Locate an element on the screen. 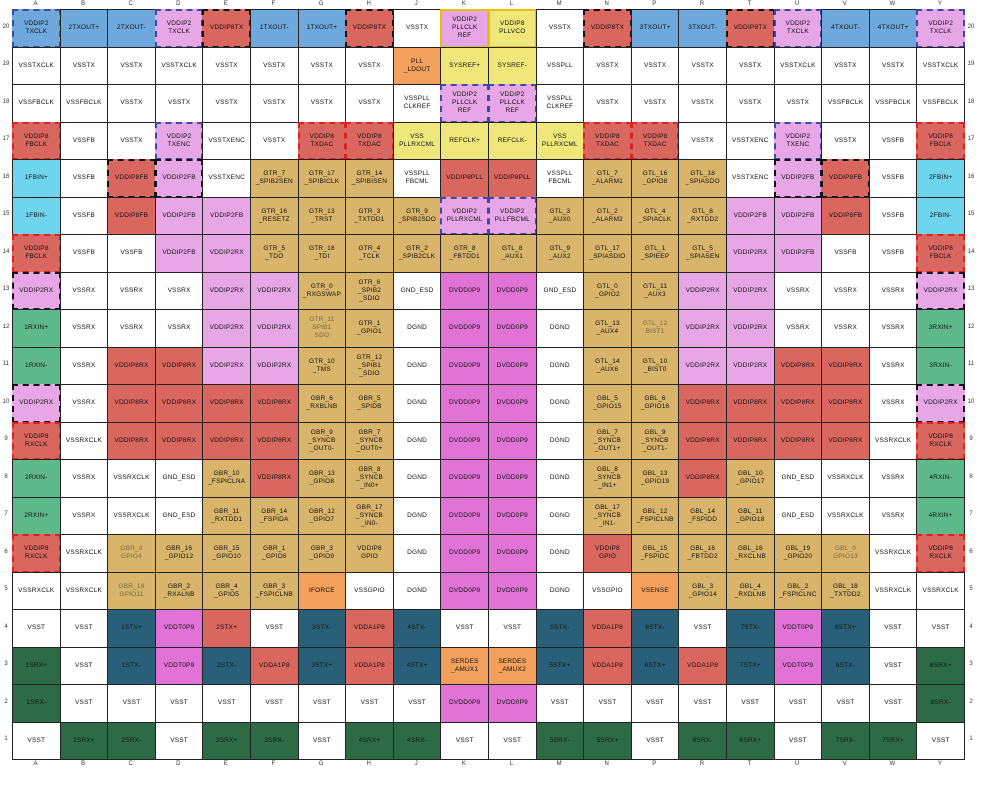  pin-cell-H2: VSST is located at coordinates (369, 703).